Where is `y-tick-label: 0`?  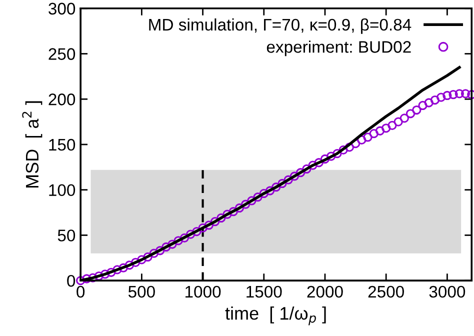
y-tick-label: 0 is located at coordinates (71, 280).